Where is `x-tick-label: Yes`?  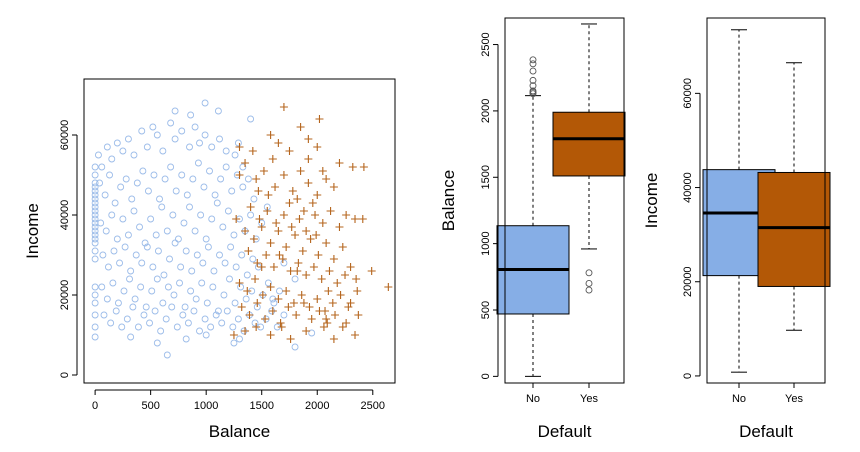 x-tick-label: Yes is located at coordinates (589, 399).